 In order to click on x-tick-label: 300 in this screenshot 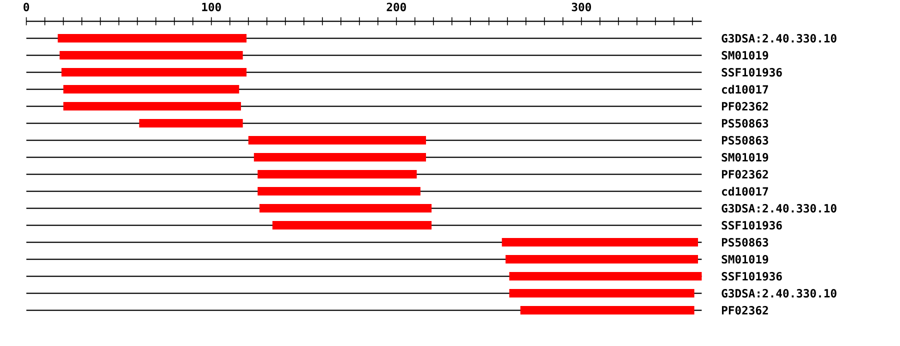, I will do `click(581, 7)`.